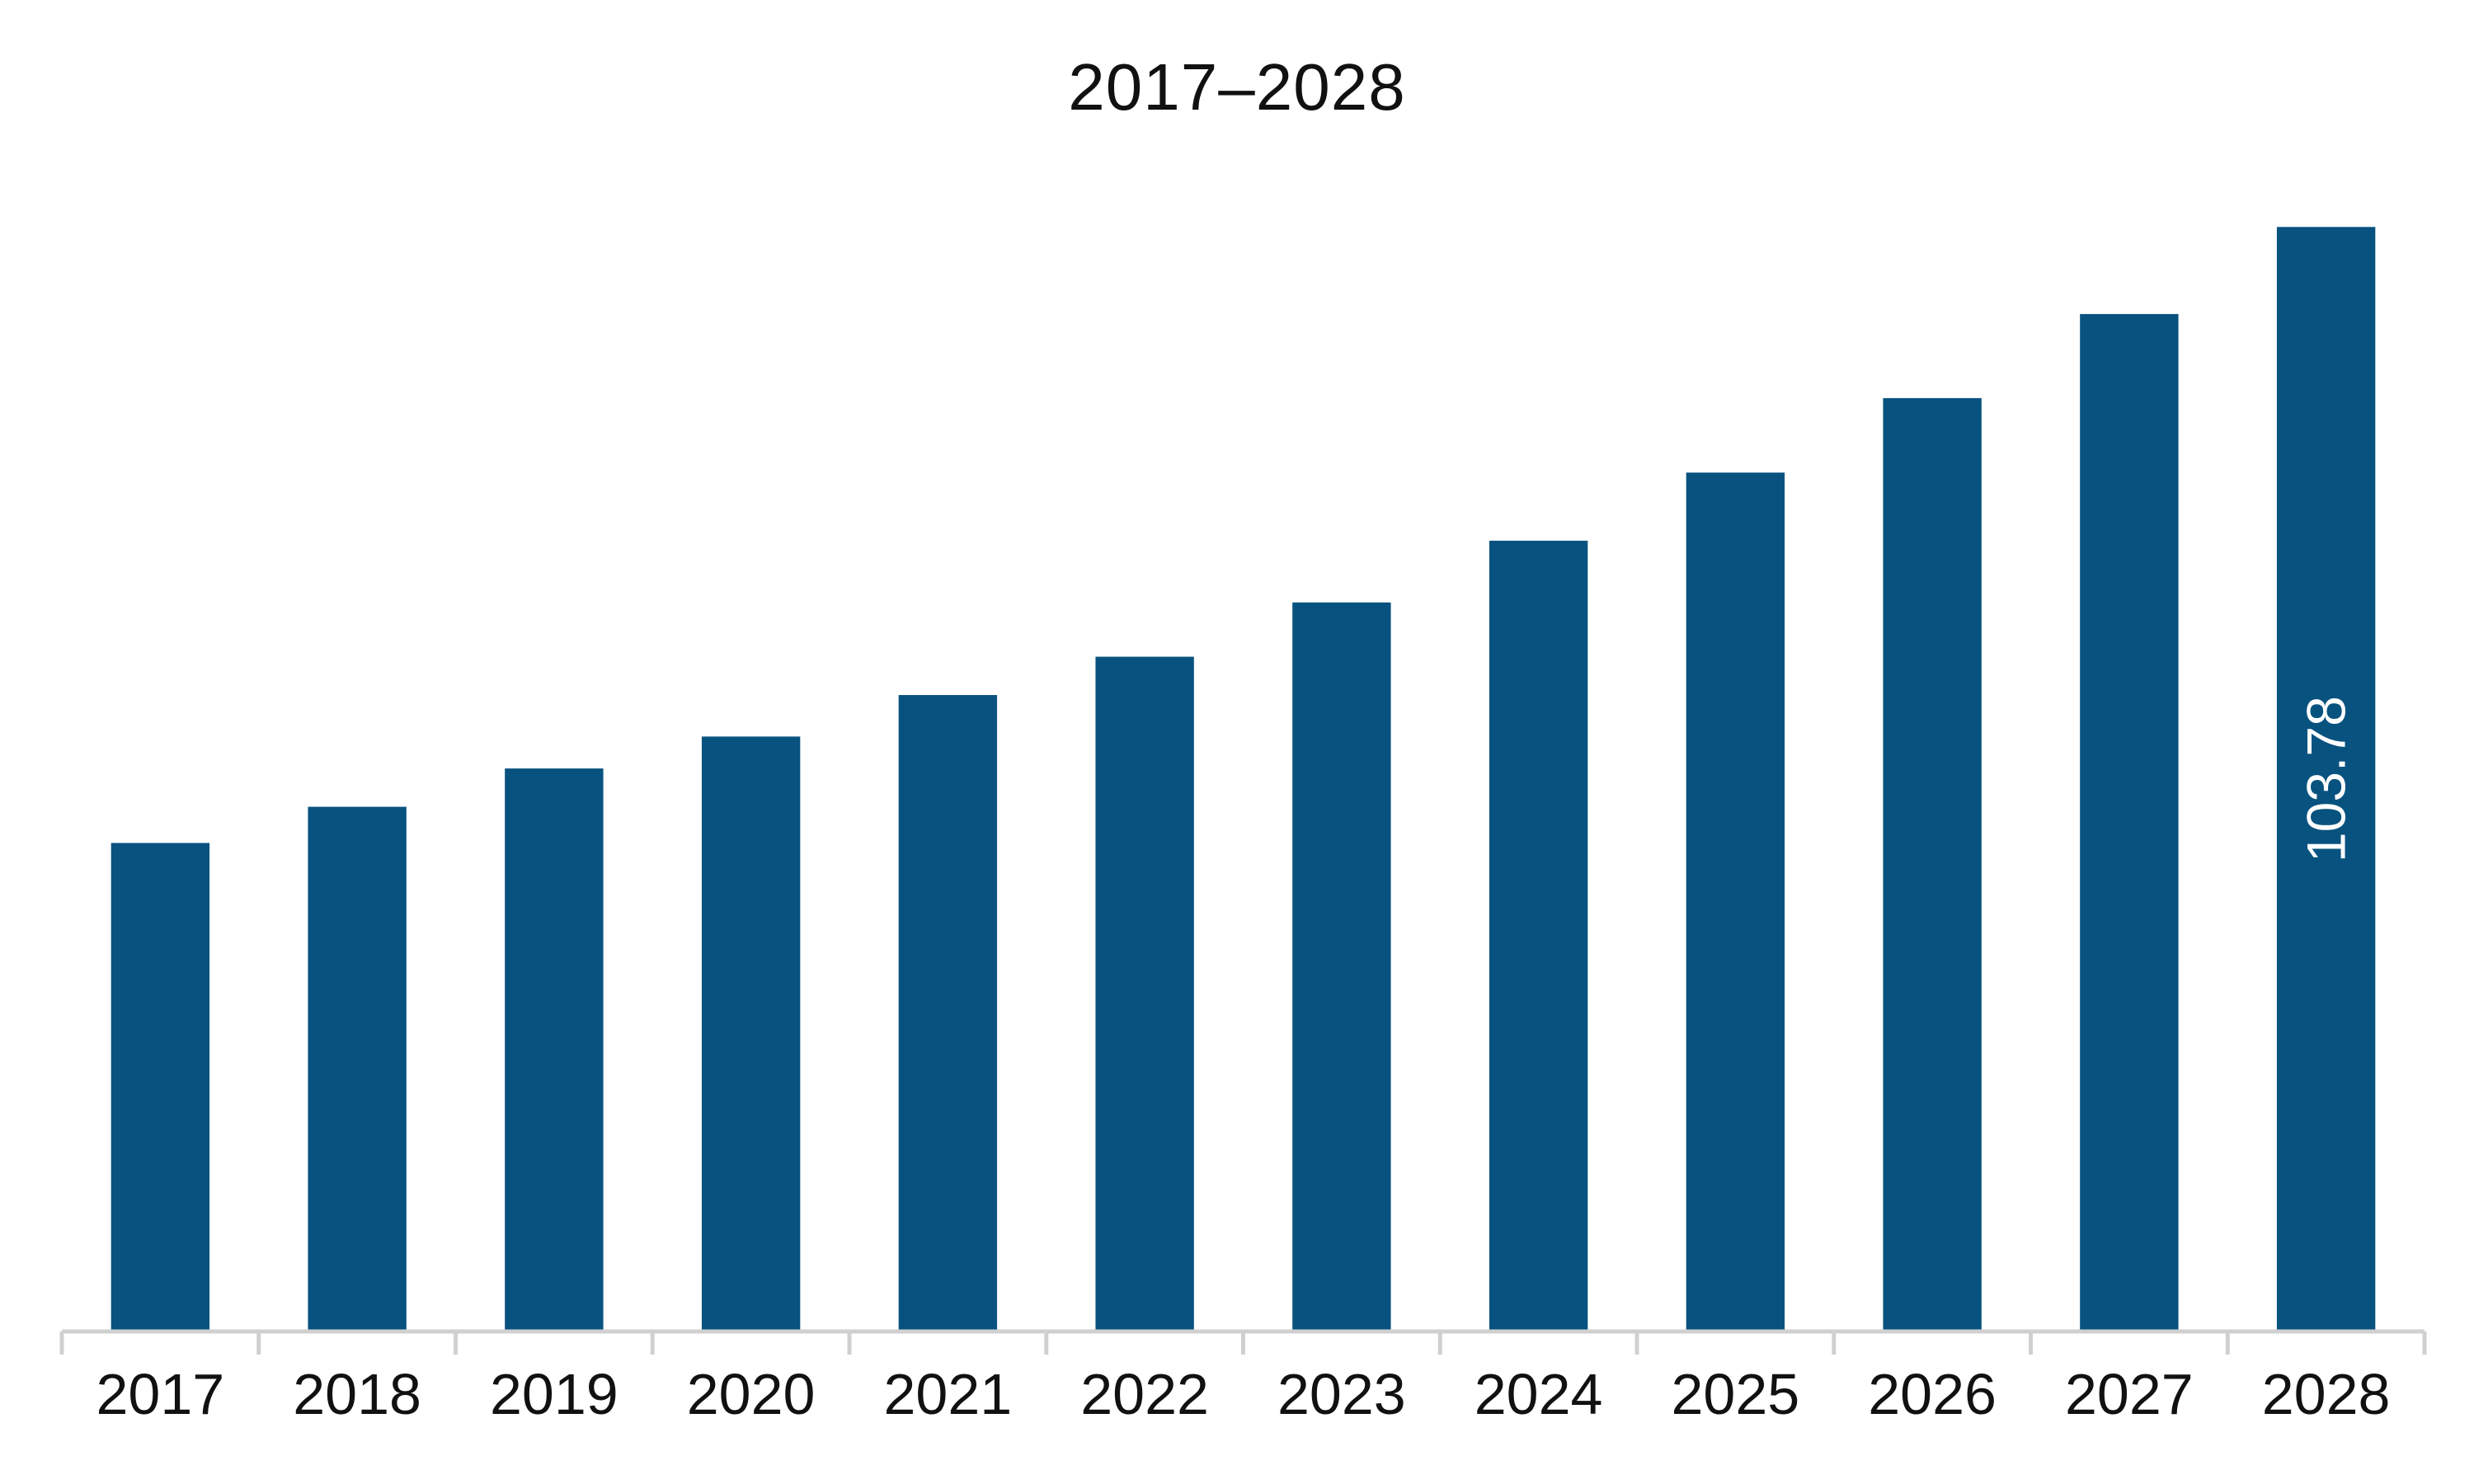  Describe the element at coordinates (554, 1049) in the screenshot. I see `bar-2019` at that location.